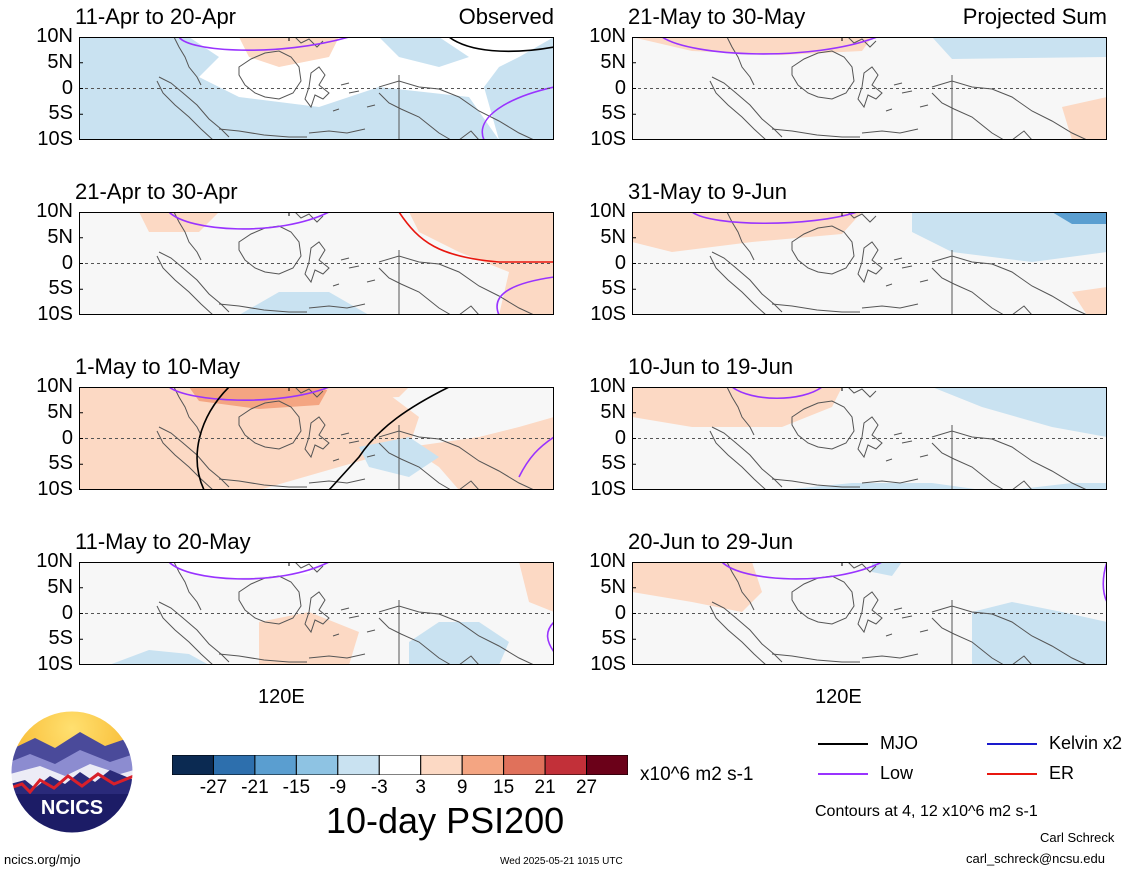  What do you see at coordinates (561, 861) in the screenshot?
I see `timestamp: Wed 2025-05-21 1015 UTC` at bounding box center [561, 861].